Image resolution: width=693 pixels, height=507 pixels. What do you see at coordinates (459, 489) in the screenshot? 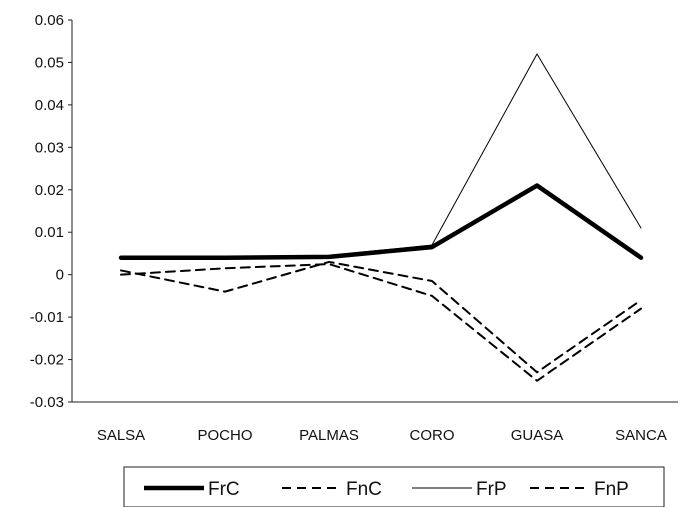
I see `legend-item-frp: FrP` at bounding box center [459, 489].